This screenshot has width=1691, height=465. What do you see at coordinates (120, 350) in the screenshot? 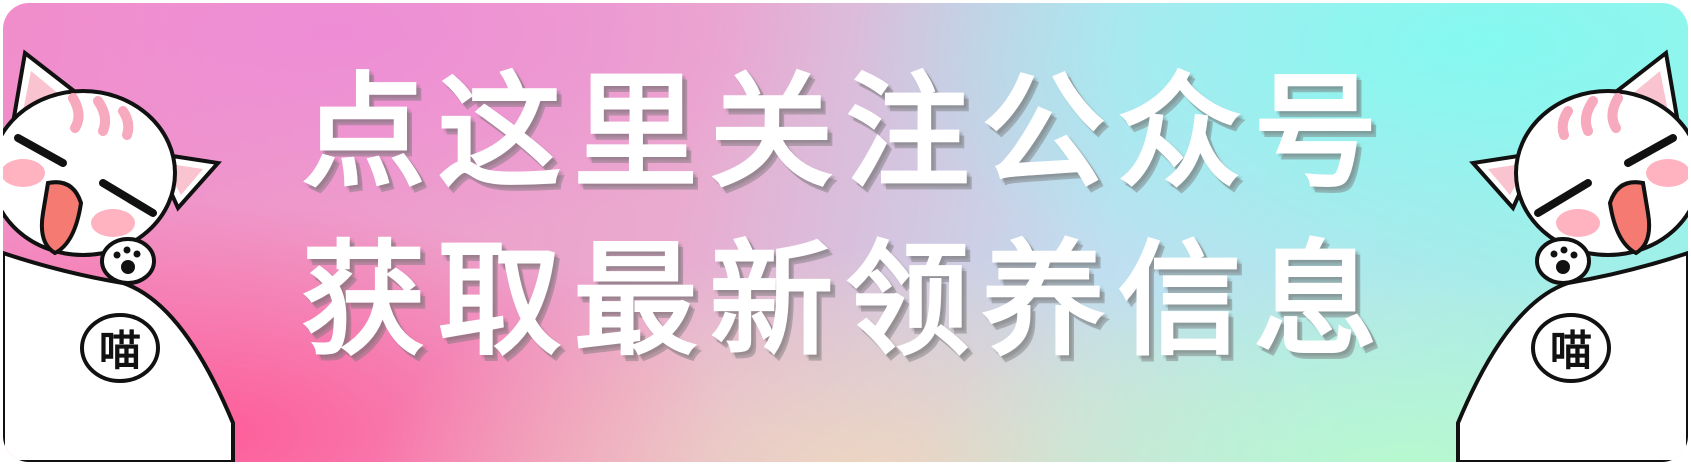
I see `bubble-text-left: 喵` at bounding box center [120, 350].